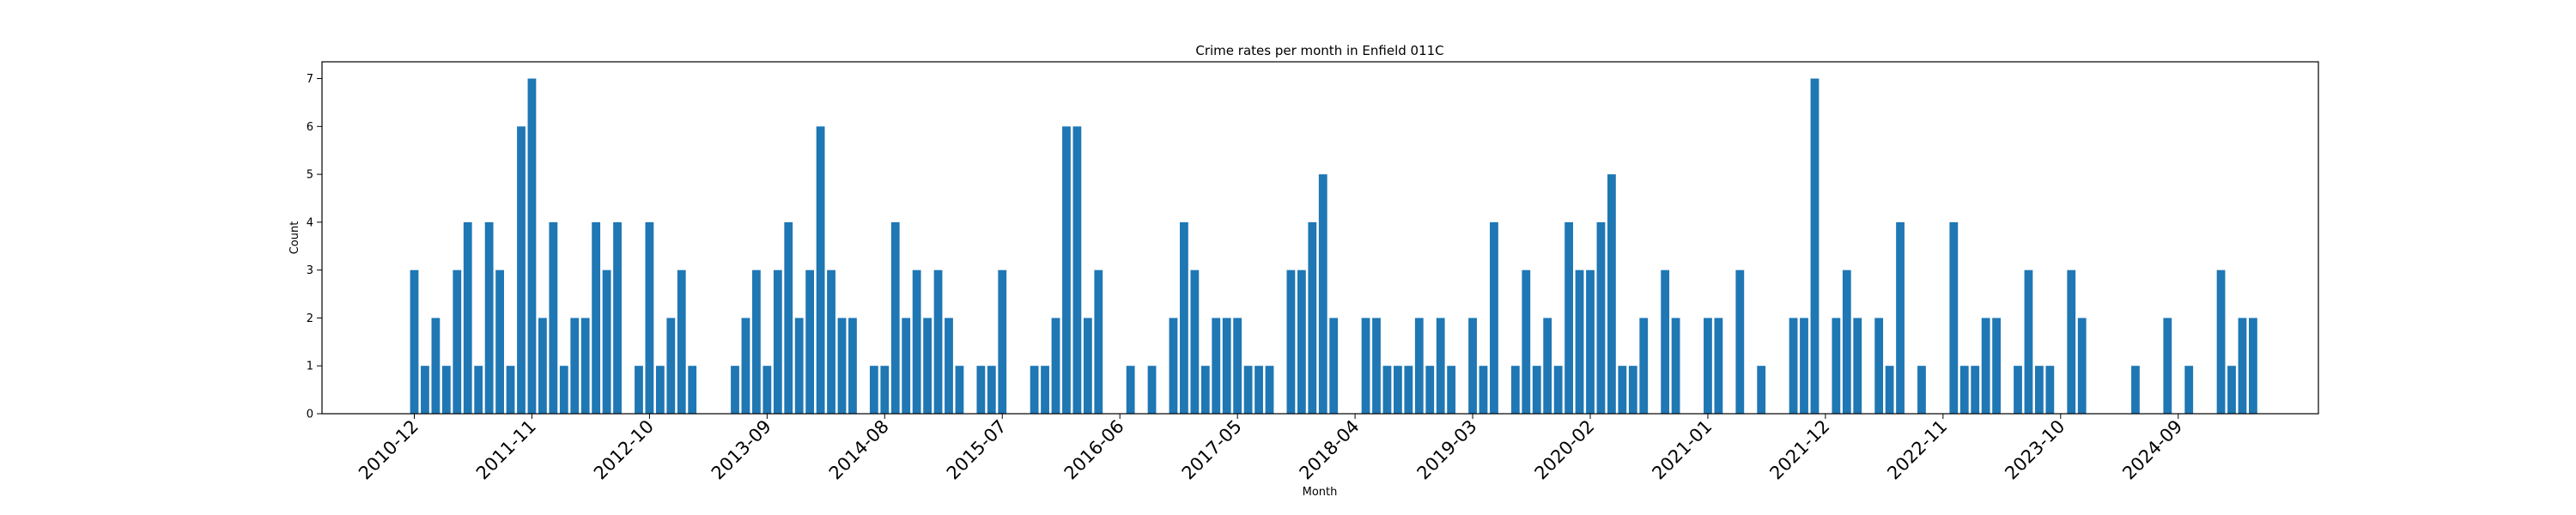  What do you see at coordinates (624, 450) in the screenshot?
I see `x-tick-label: 2012-10` at bounding box center [624, 450].